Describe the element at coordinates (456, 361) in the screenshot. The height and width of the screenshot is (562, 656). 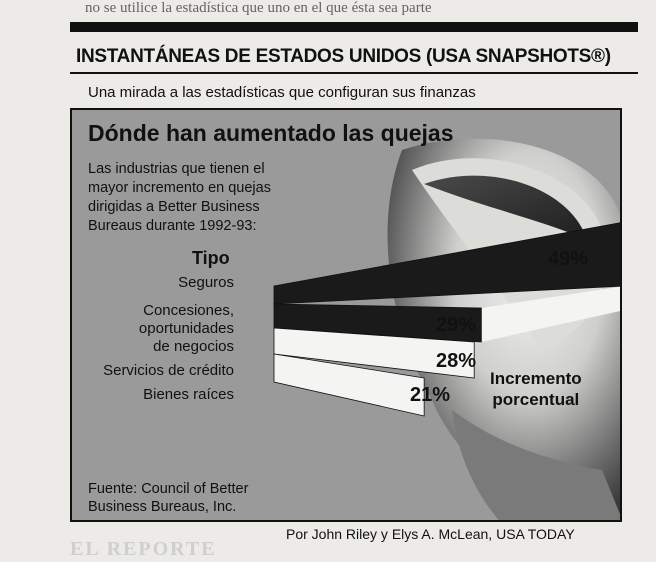
I see `value-label-2: 28%` at that location.